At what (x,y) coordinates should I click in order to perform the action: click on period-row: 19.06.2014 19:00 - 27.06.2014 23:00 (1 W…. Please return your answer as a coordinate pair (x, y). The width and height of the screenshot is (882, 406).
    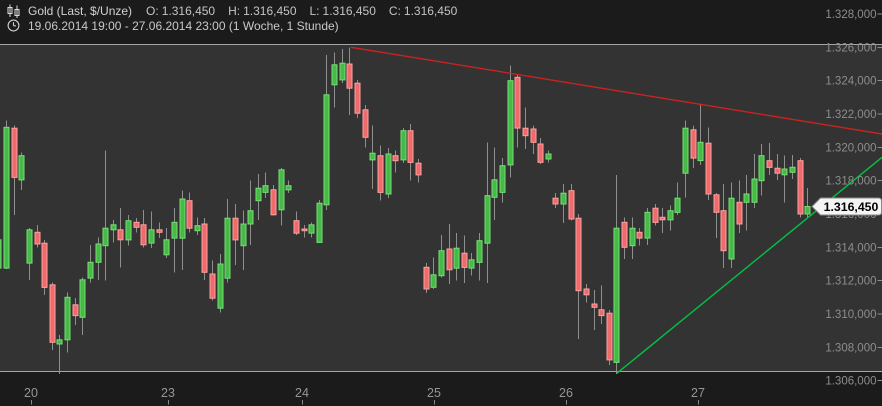
    Looking at the image, I should click on (238, 25).